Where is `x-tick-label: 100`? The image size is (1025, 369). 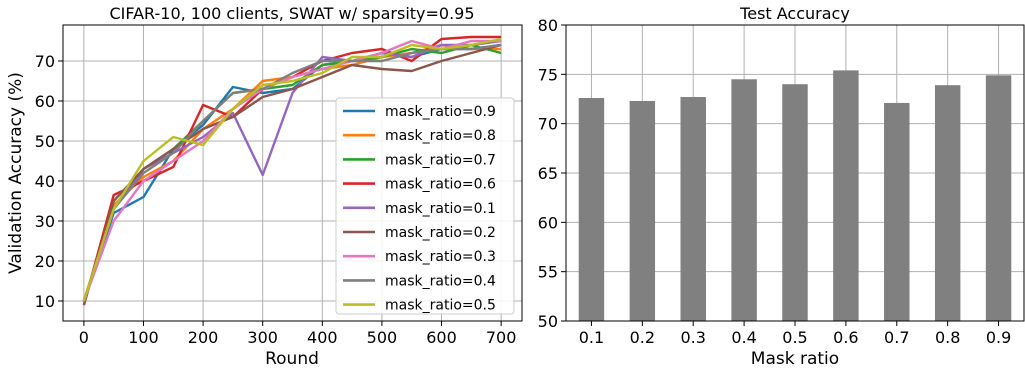 x-tick-label: 100 is located at coordinates (143, 337).